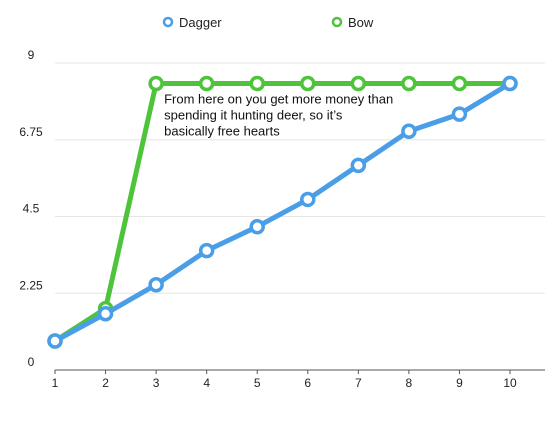 This screenshot has height=423, width=556. Describe the element at coordinates (206, 383) in the screenshot. I see `x-tick-label-3: 4` at that location.